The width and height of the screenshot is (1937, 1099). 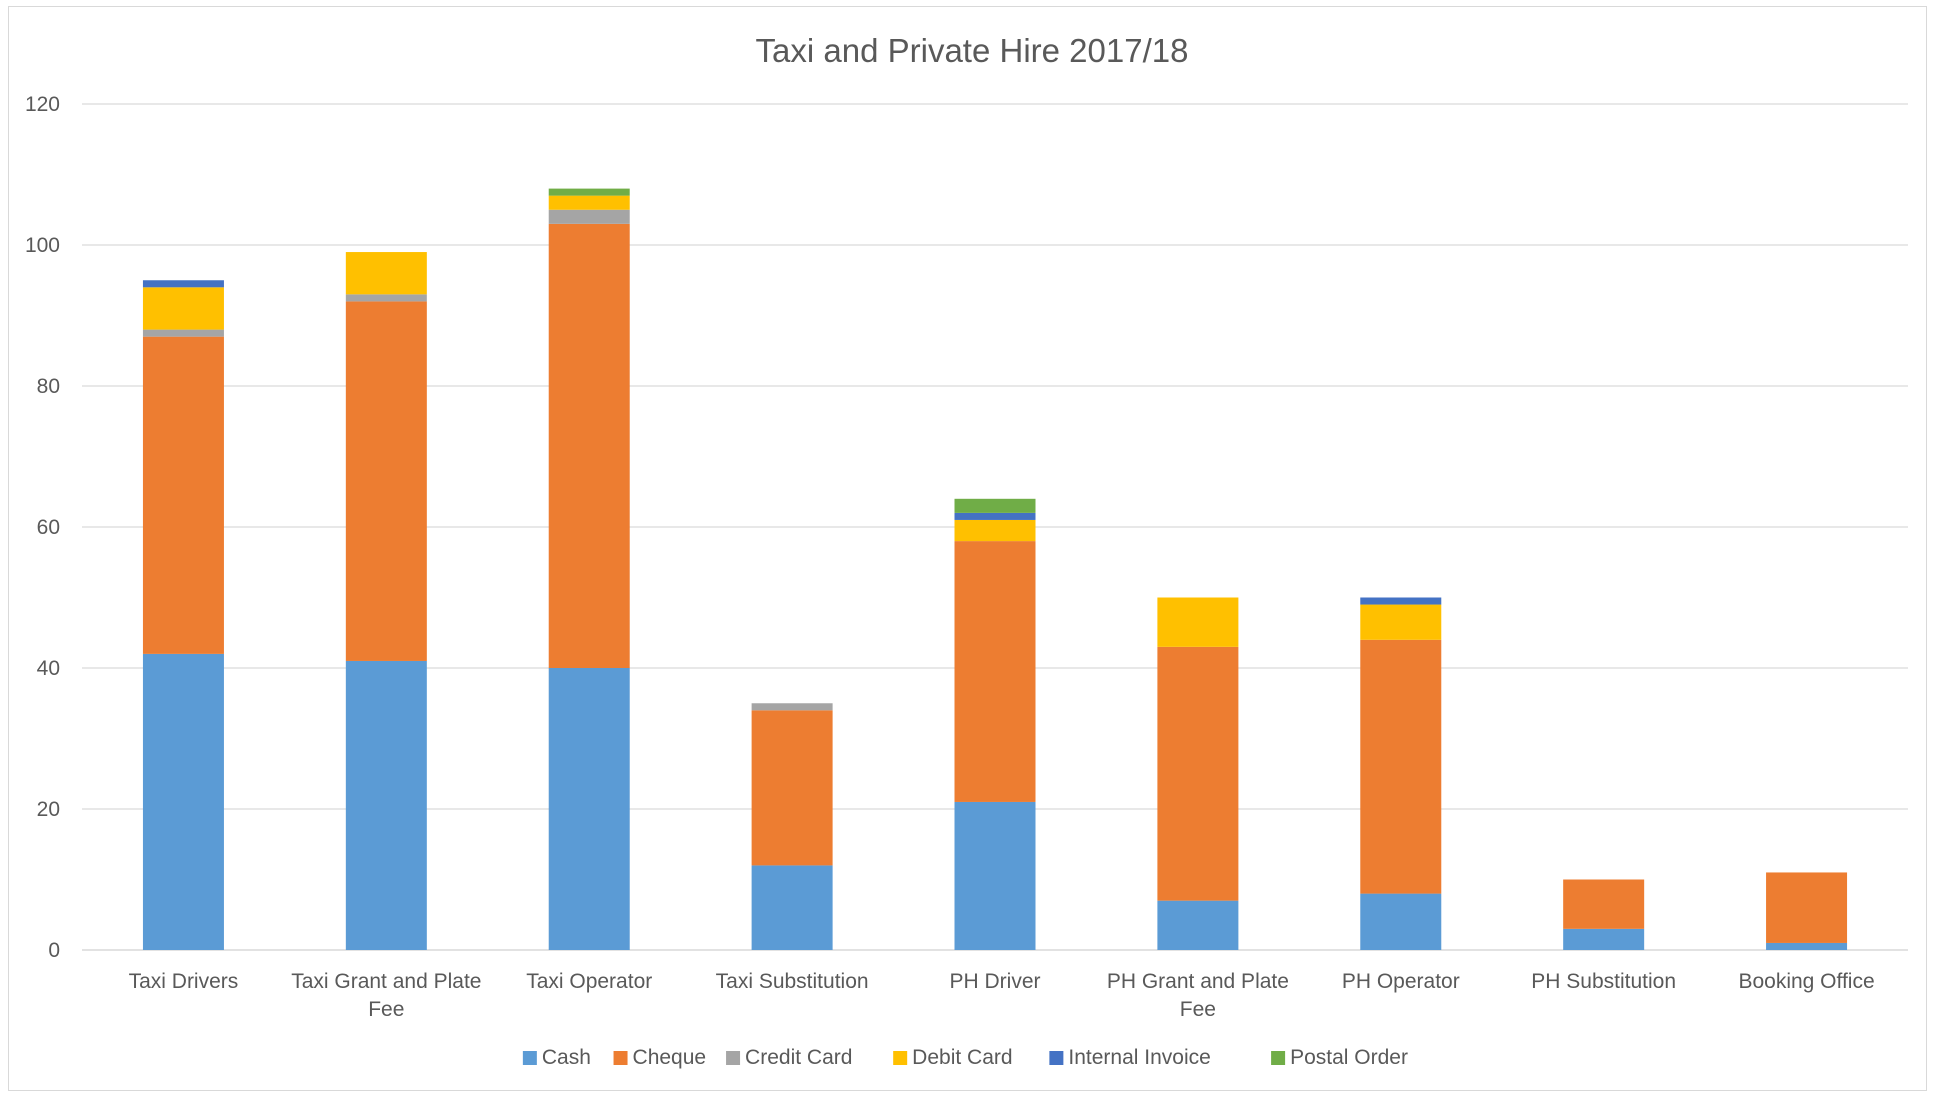 What do you see at coordinates (972, 50) in the screenshot?
I see `chart-title: Taxi and Private Hire 2017/18` at bounding box center [972, 50].